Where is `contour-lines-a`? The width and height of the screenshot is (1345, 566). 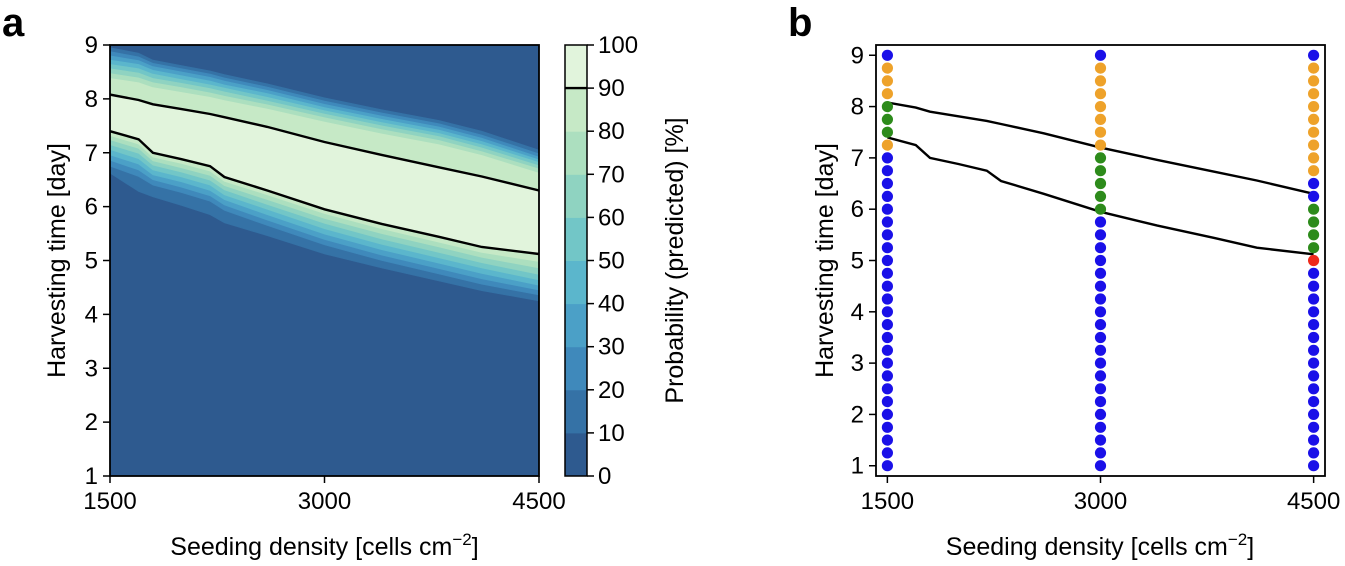 contour-lines-a is located at coordinates (324, 174).